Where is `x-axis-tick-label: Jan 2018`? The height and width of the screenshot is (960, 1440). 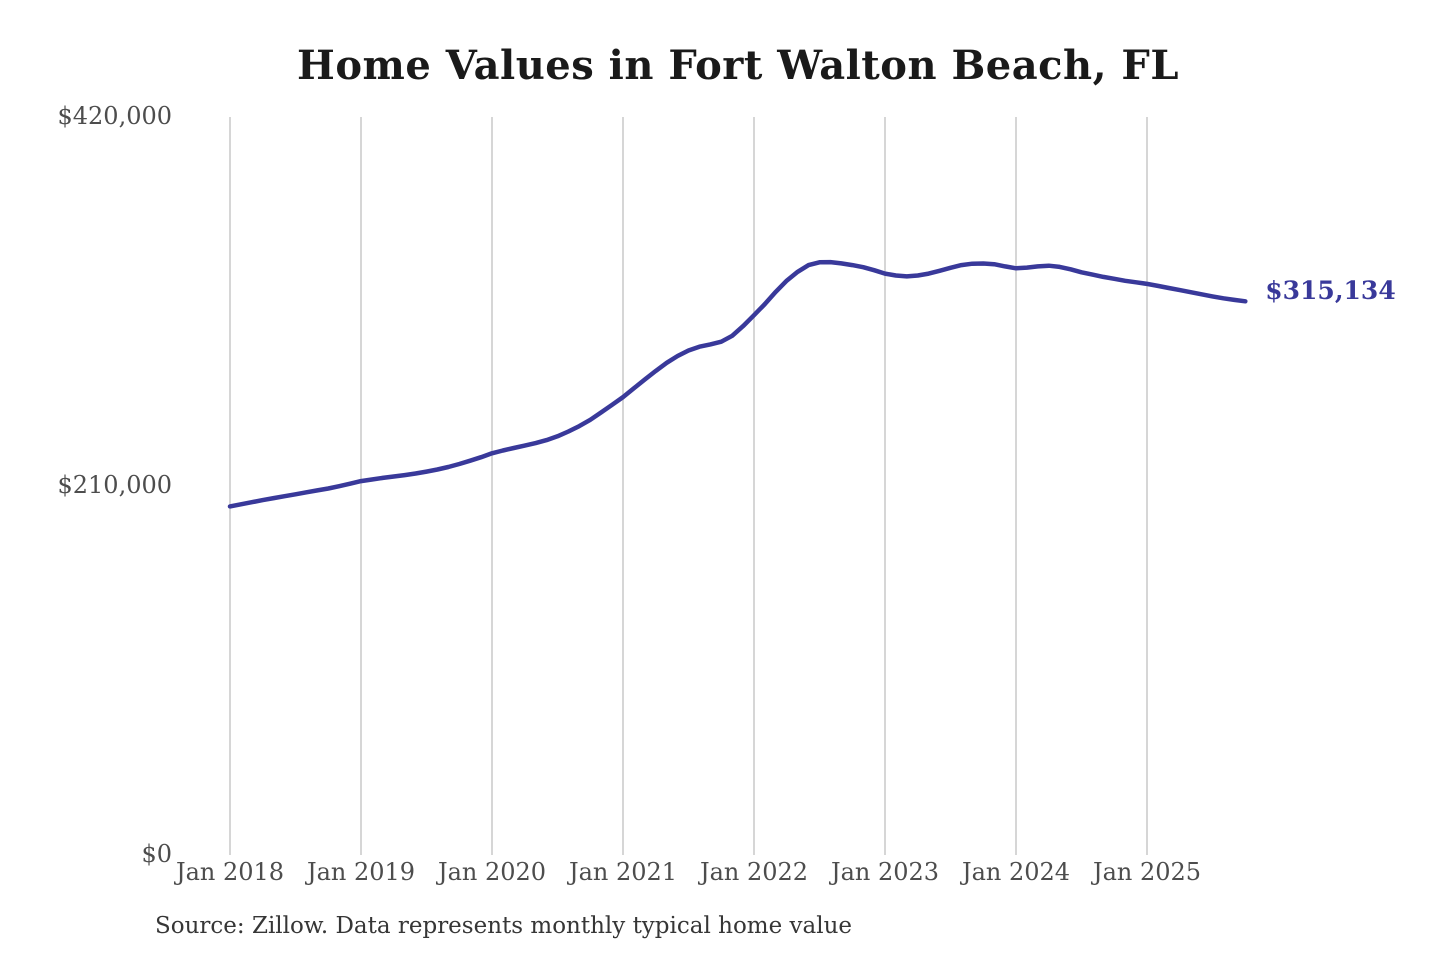
x-axis-tick-label: Jan 2018 is located at coordinates (230, 872).